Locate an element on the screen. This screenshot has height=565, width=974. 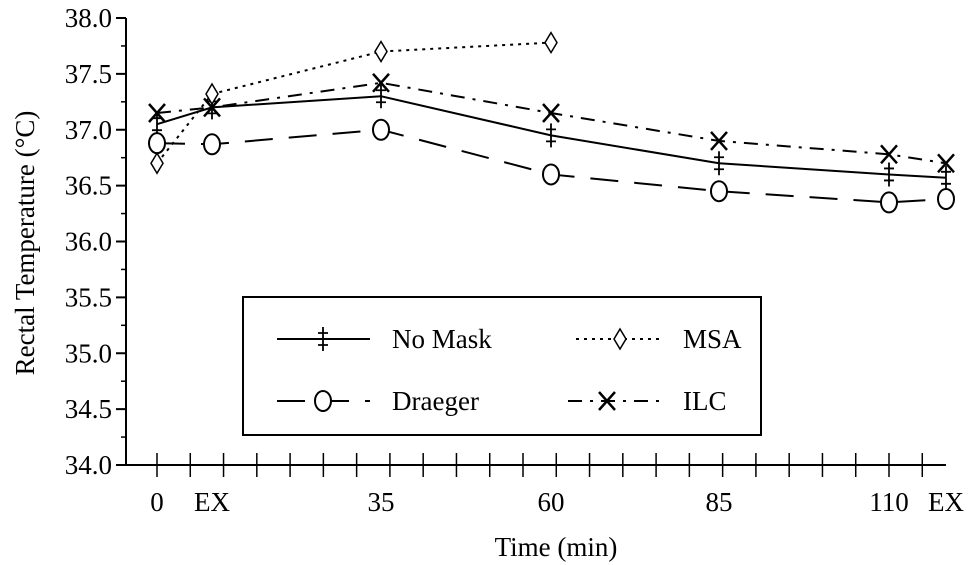
legend-box is located at coordinates (502, 366).